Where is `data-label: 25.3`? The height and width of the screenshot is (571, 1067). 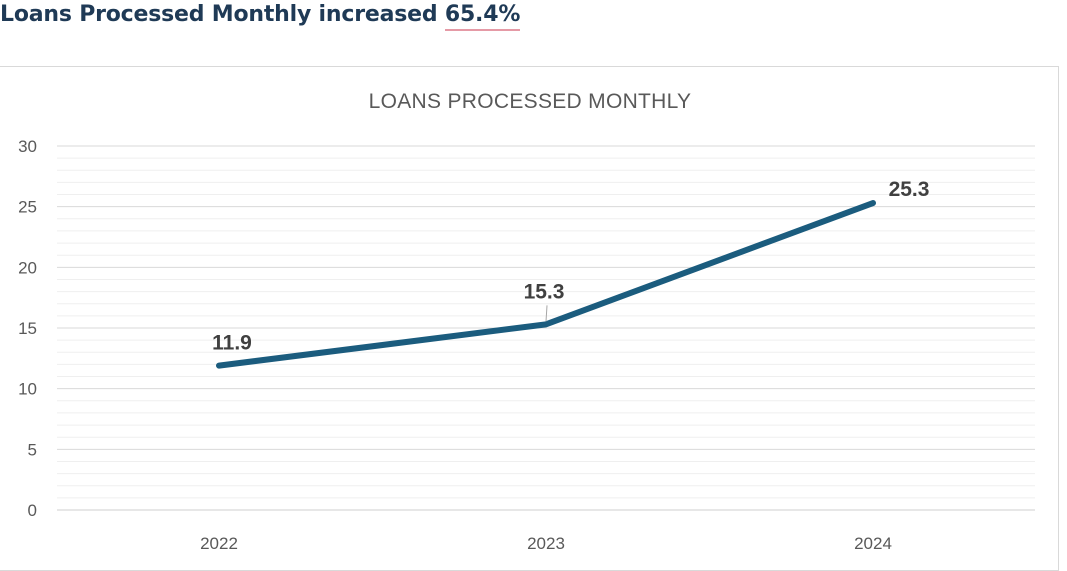
data-label: 25.3 is located at coordinates (909, 189).